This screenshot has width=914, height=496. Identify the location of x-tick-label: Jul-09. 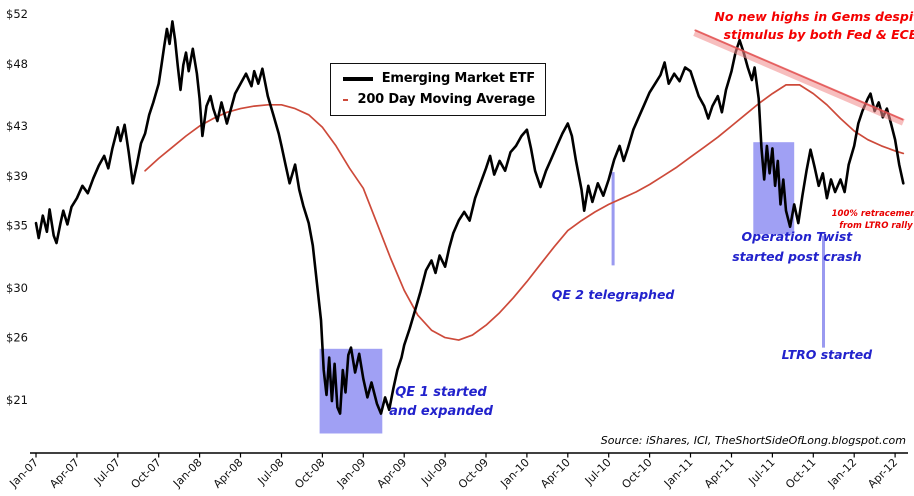
(434, 472).